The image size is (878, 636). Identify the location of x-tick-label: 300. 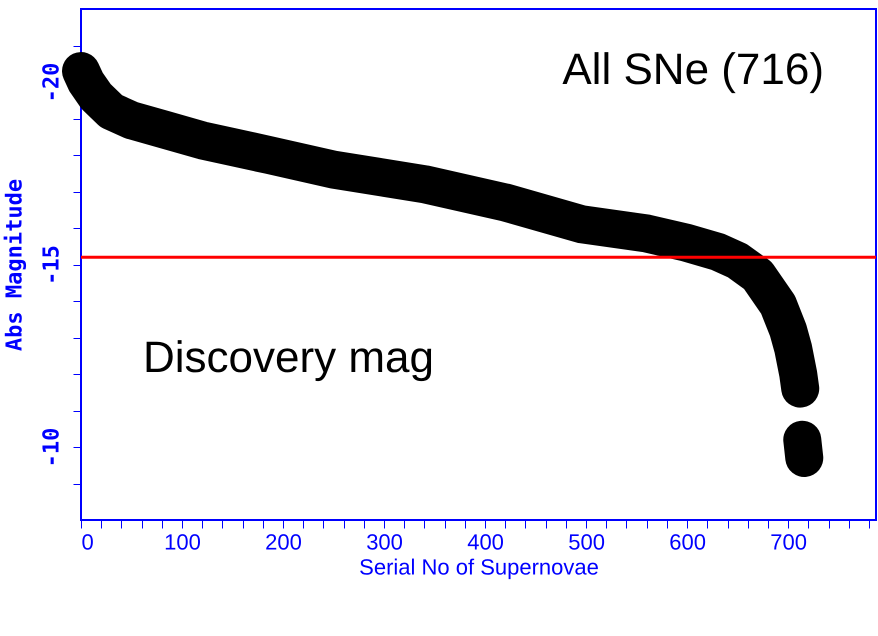
(384, 542).